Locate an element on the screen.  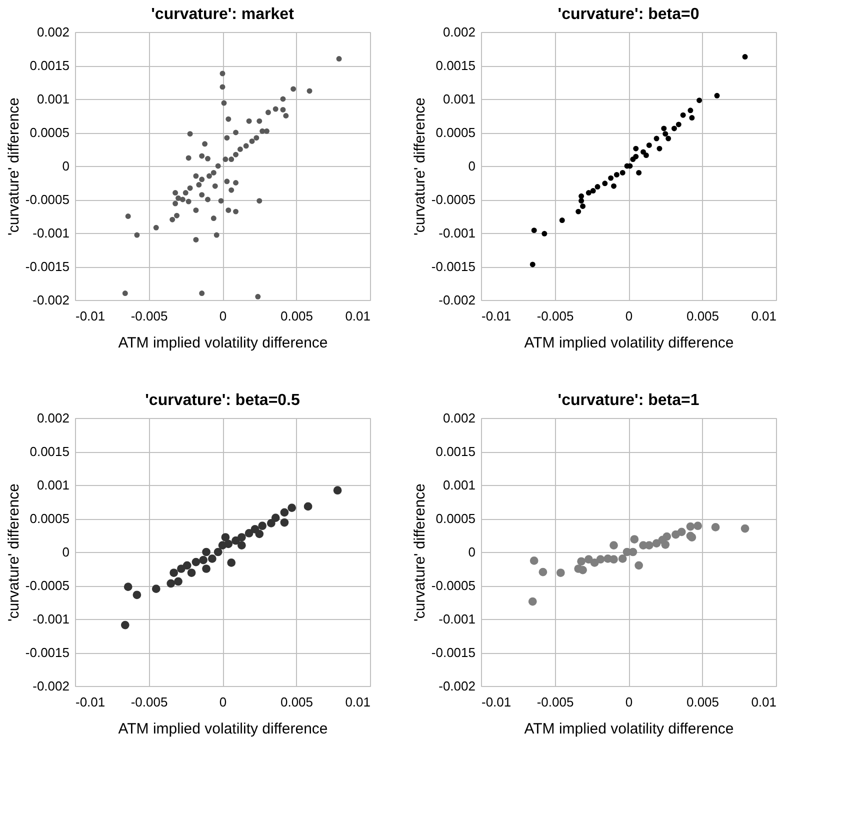
chart-title: 'curvature': beta=0.5 is located at coordinates (222, 400).